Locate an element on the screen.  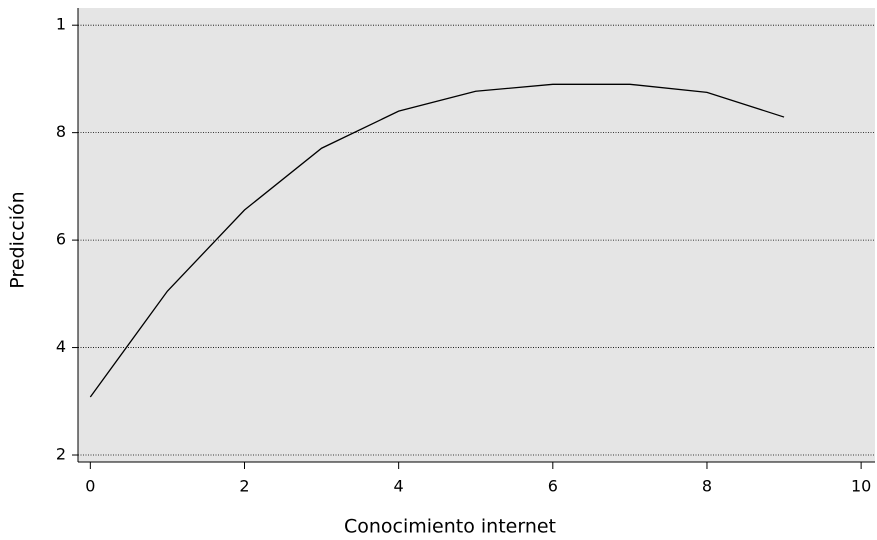
y-axis-title: Predicción is located at coordinates (18, 239).